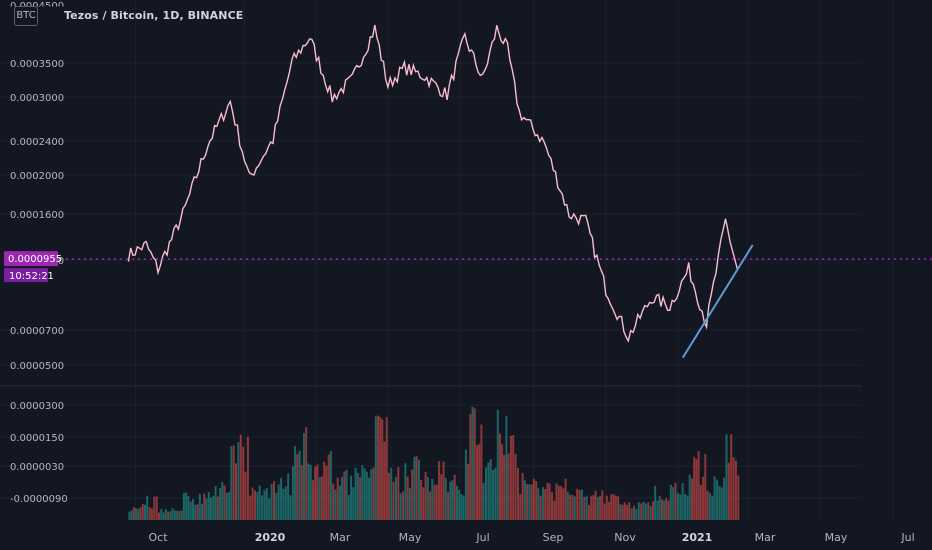 This screenshot has width=932, height=550. Describe the element at coordinates (26, 16) in the screenshot. I see `currency-badge: BTC` at that location.